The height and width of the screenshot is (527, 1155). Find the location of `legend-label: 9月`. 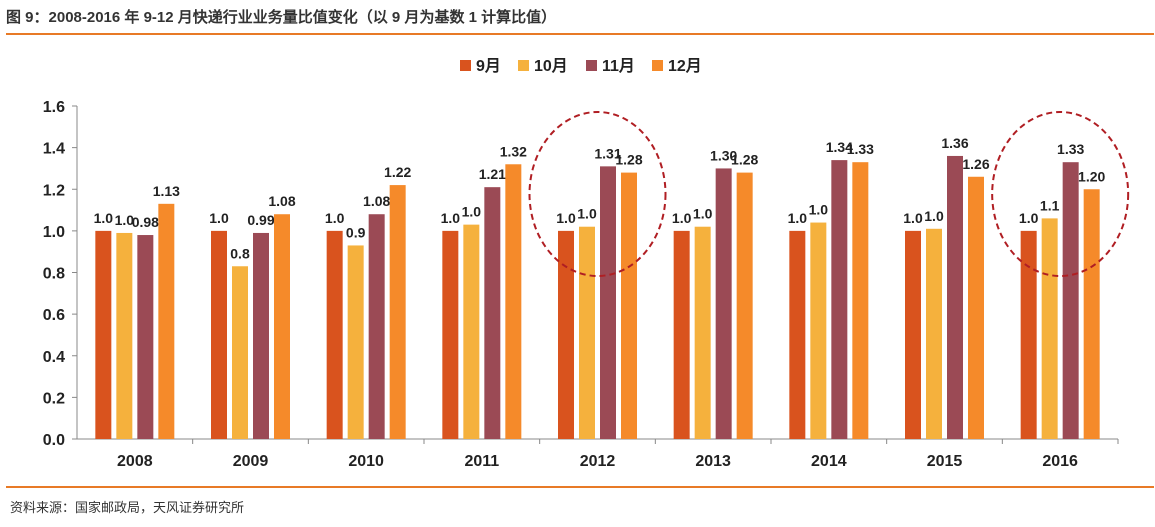

legend-label: 9月 is located at coordinates (488, 66).